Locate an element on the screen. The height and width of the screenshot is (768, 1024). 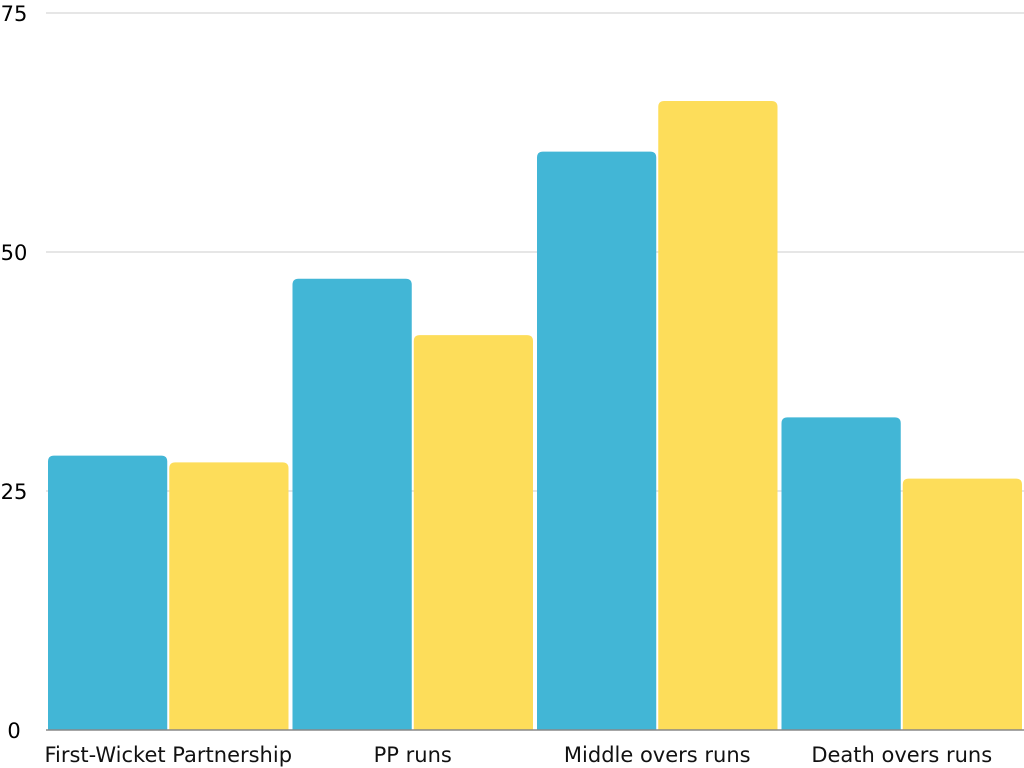
category-label: Middle overs runs is located at coordinates (657, 755).